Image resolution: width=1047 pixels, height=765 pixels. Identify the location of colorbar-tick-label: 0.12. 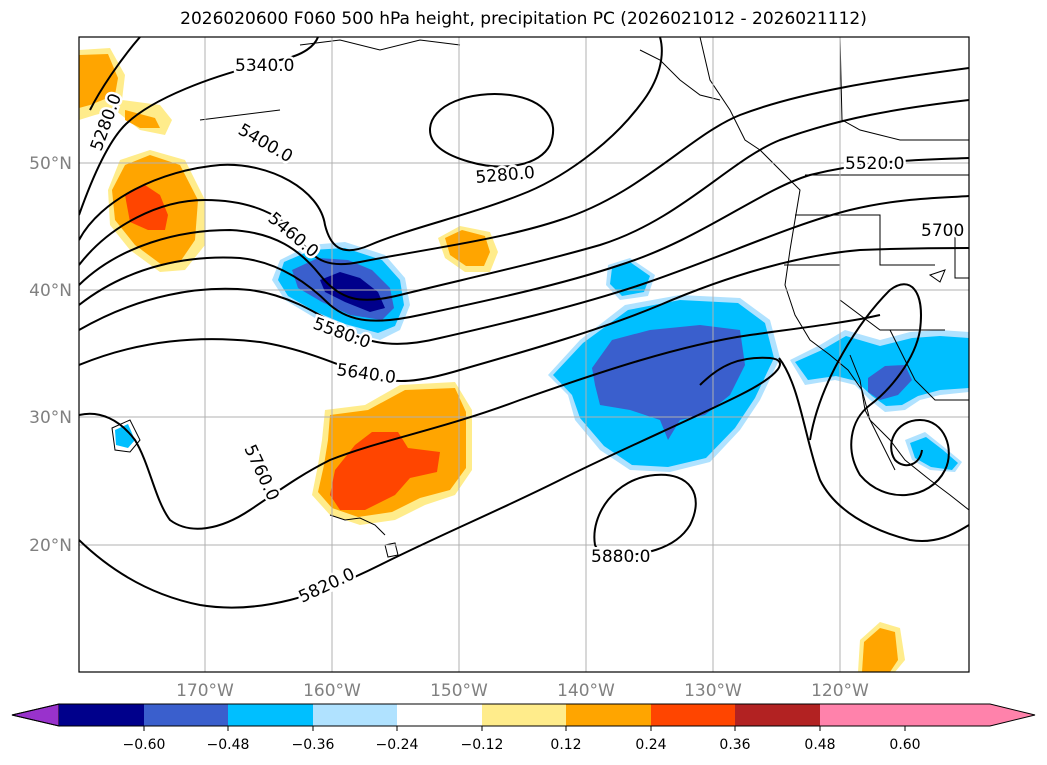
(565, 745).